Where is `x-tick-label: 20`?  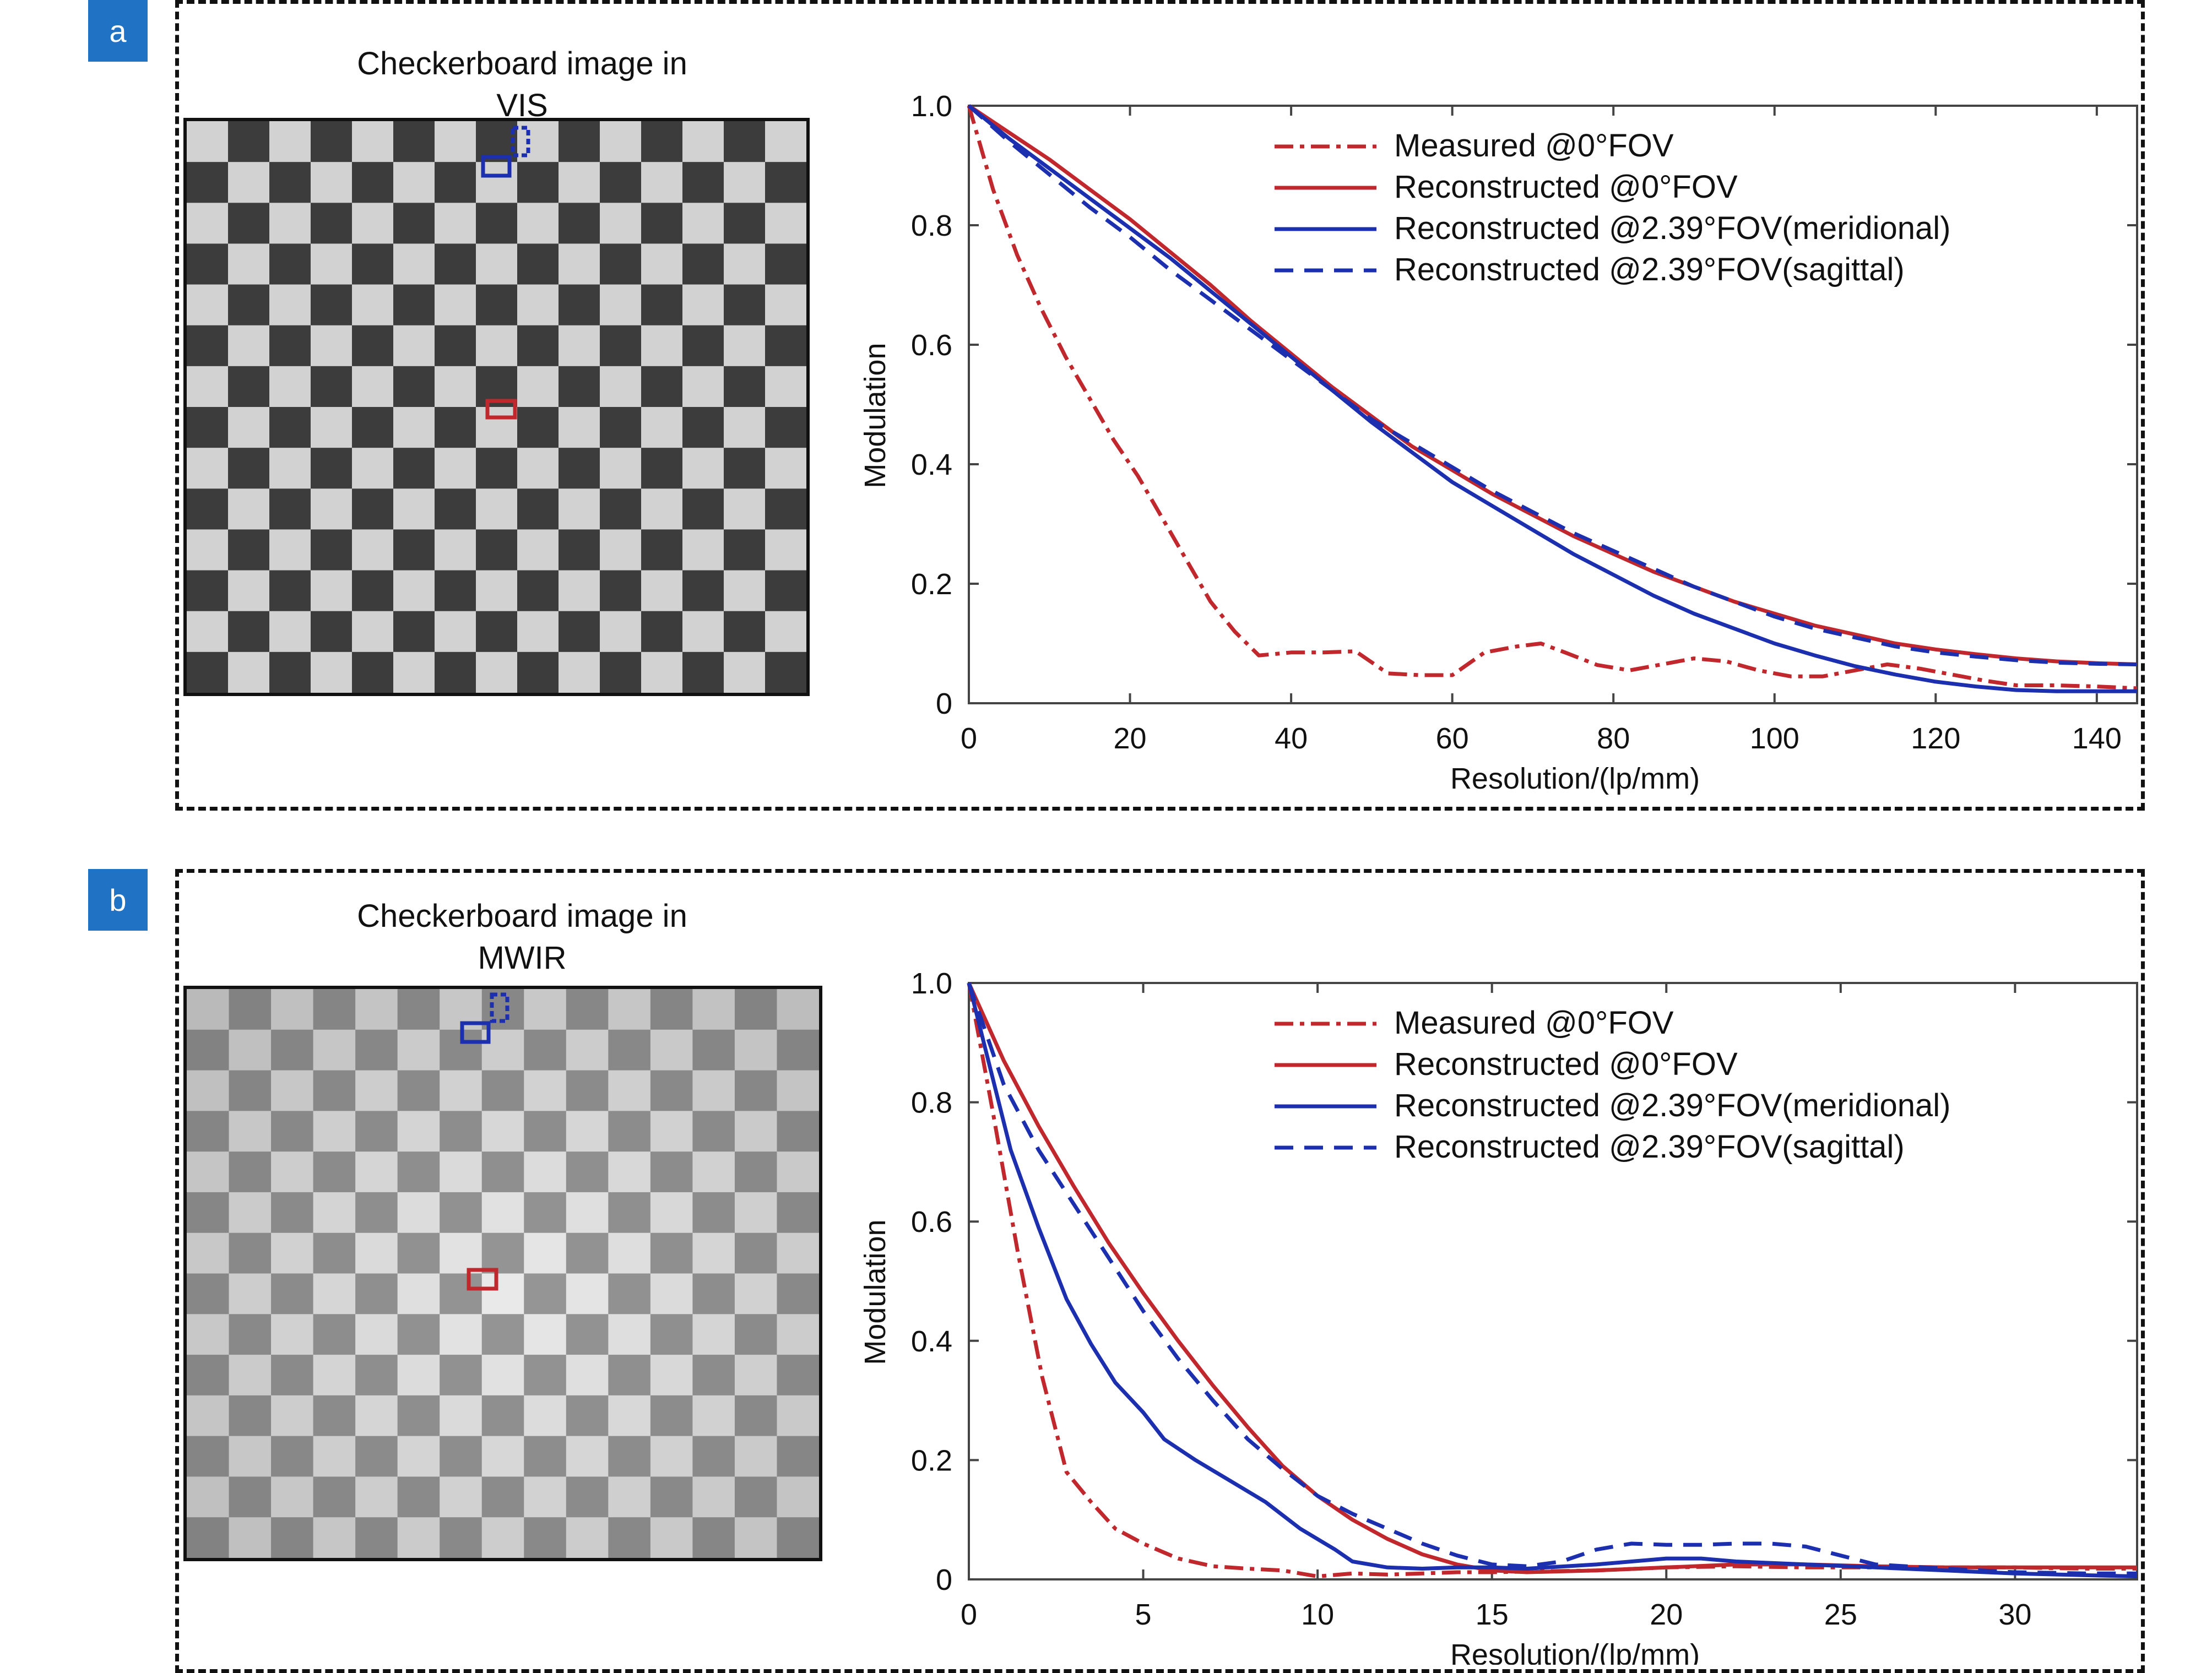 x-tick-label: 20 is located at coordinates (1666, 1614).